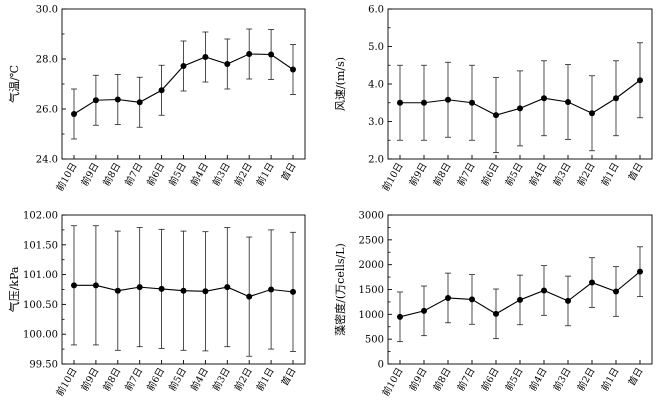  What do you see at coordinates (265, 380) in the screenshot?
I see `pressure-x-tick-label: 前1日` at bounding box center [265, 380].